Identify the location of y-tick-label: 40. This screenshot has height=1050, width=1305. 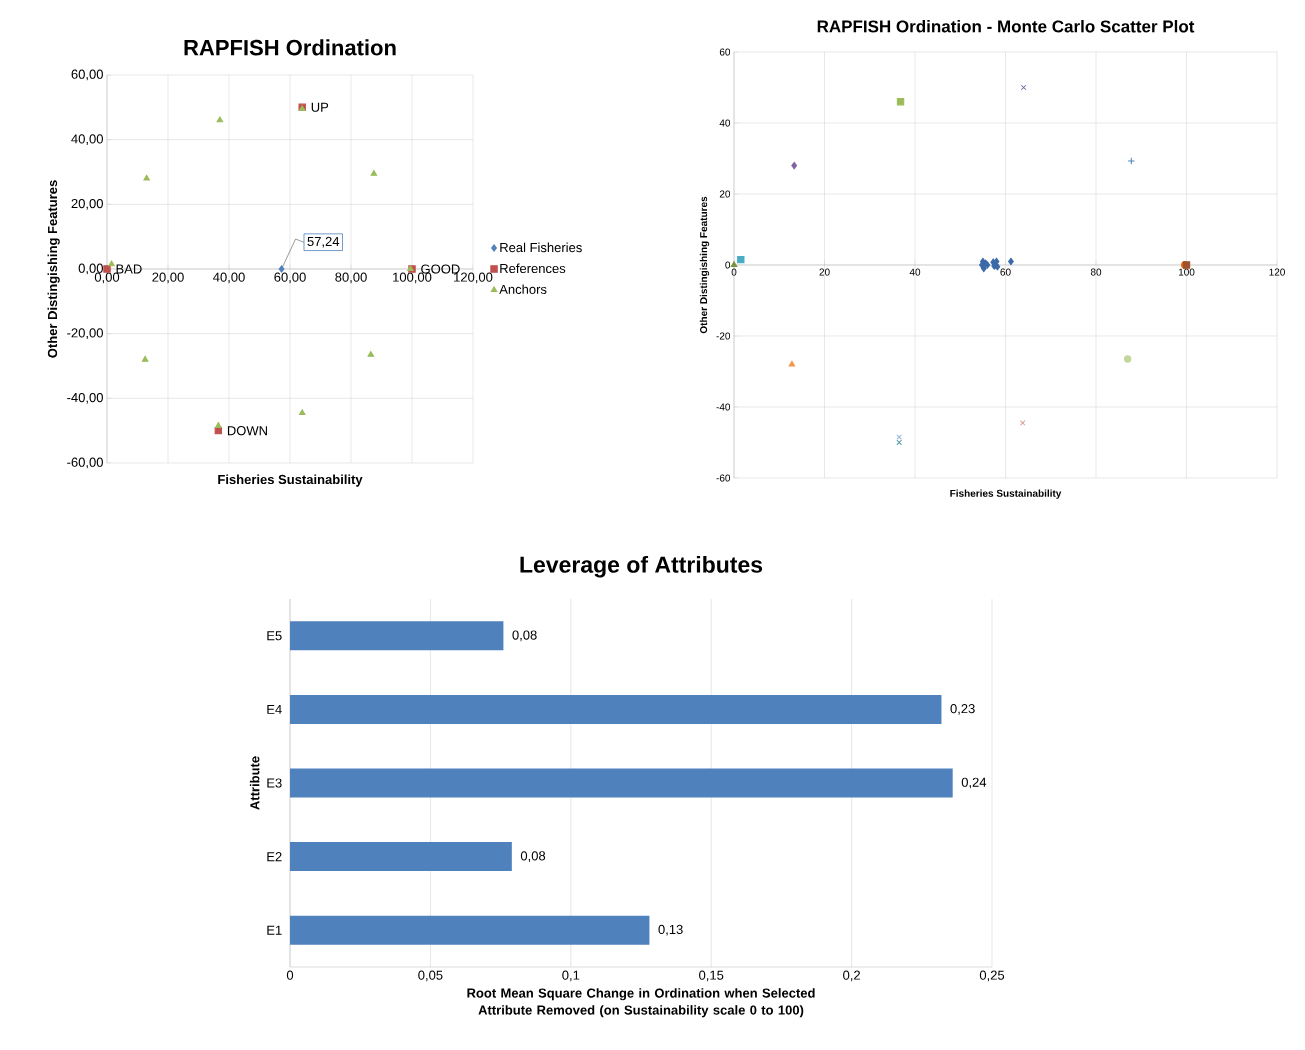
(725, 123).